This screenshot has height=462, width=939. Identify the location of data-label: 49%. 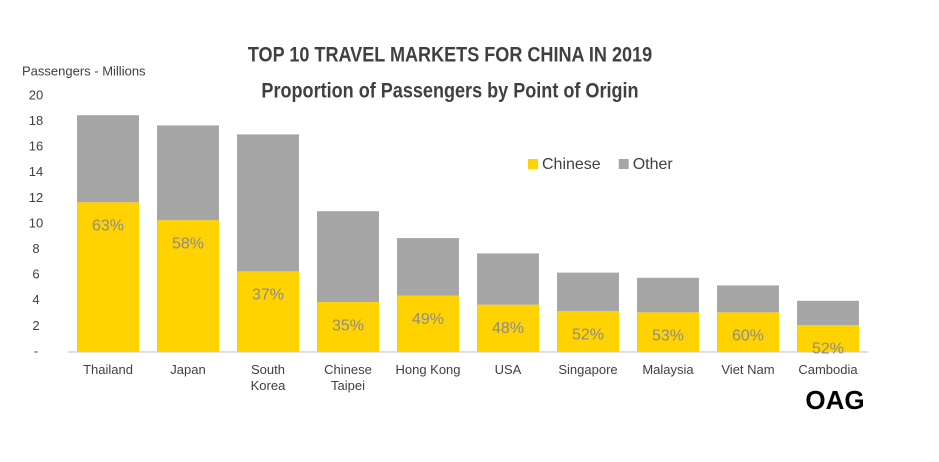
(428, 319).